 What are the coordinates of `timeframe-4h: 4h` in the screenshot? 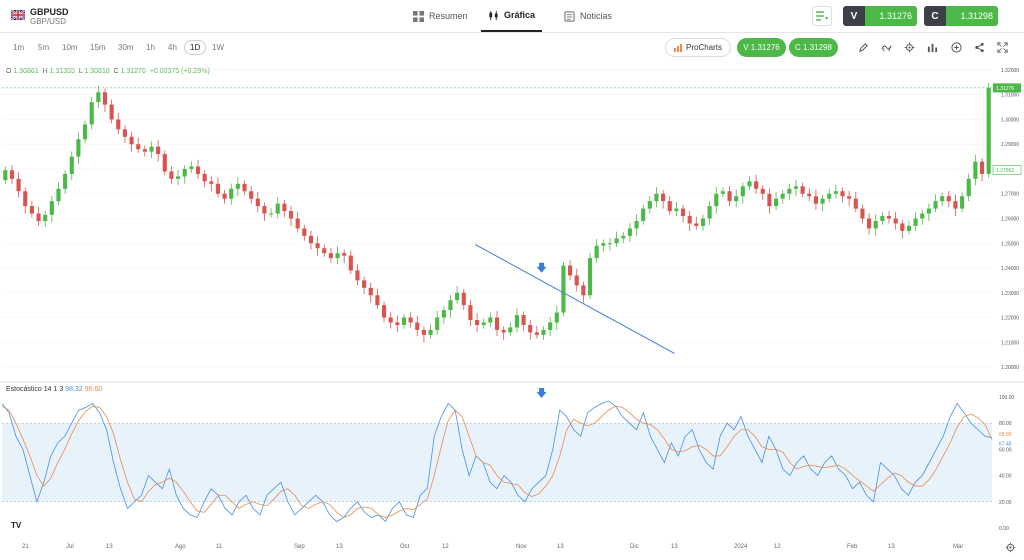 It's located at (172, 47).